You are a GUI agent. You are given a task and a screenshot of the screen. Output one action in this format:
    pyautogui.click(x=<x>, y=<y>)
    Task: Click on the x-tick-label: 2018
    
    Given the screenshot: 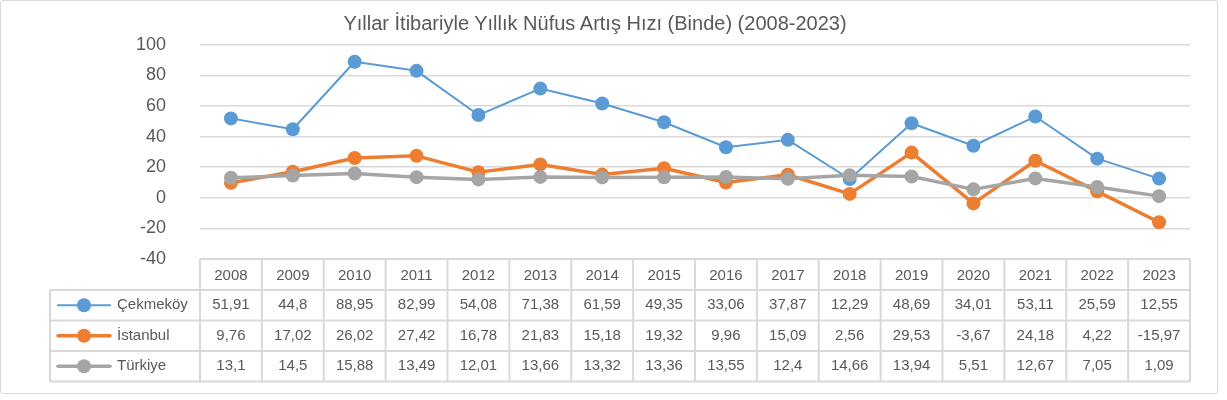 What is the action you would take?
    pyautogui.click(x=850, y=275)
    